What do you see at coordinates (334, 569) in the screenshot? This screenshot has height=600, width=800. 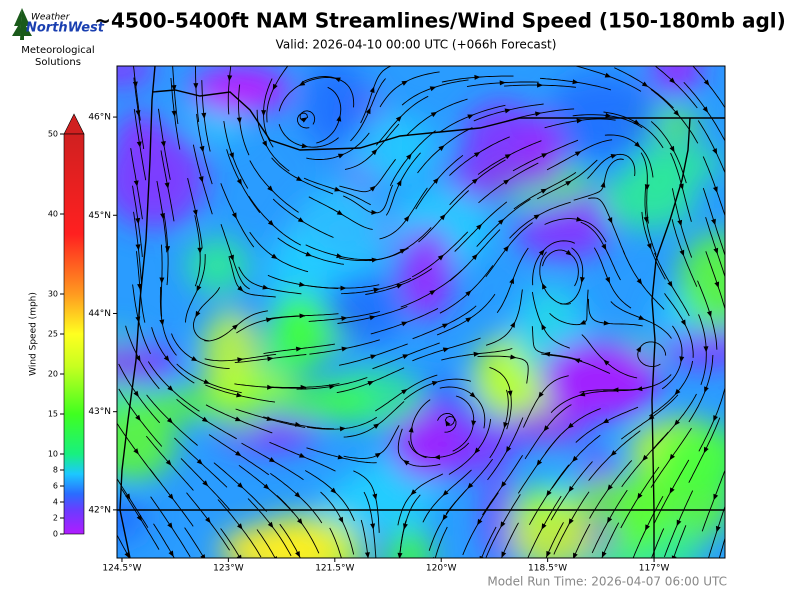 I see `x-tick-label: 121.5°W` at bounding box center [334, 569].